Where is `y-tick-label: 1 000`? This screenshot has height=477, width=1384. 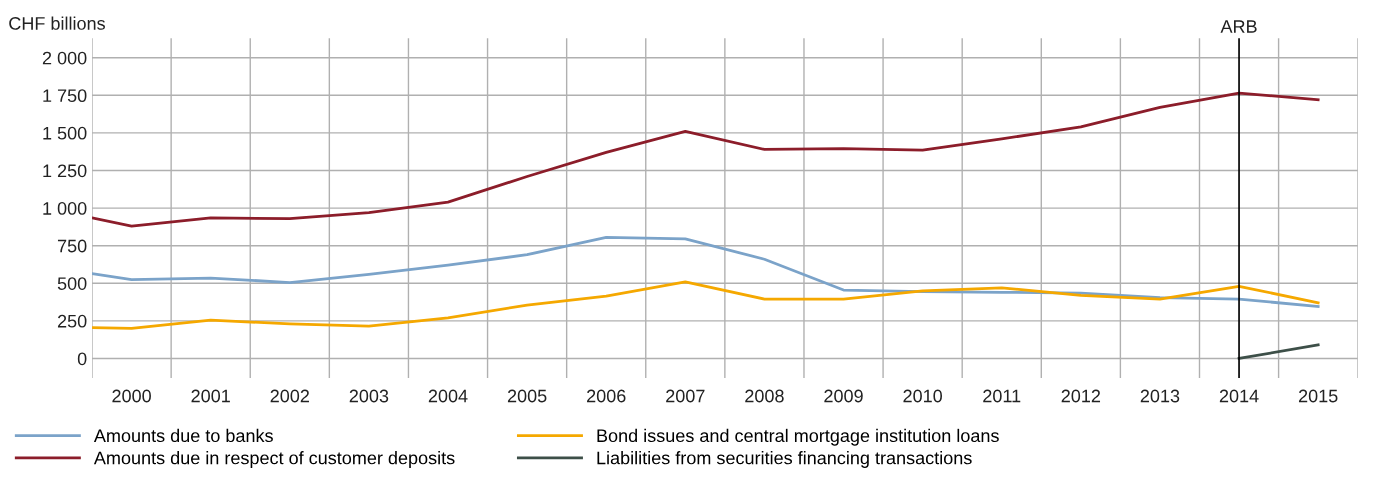 y-tick-label: 1 000 is located at coordinates (65, 208).